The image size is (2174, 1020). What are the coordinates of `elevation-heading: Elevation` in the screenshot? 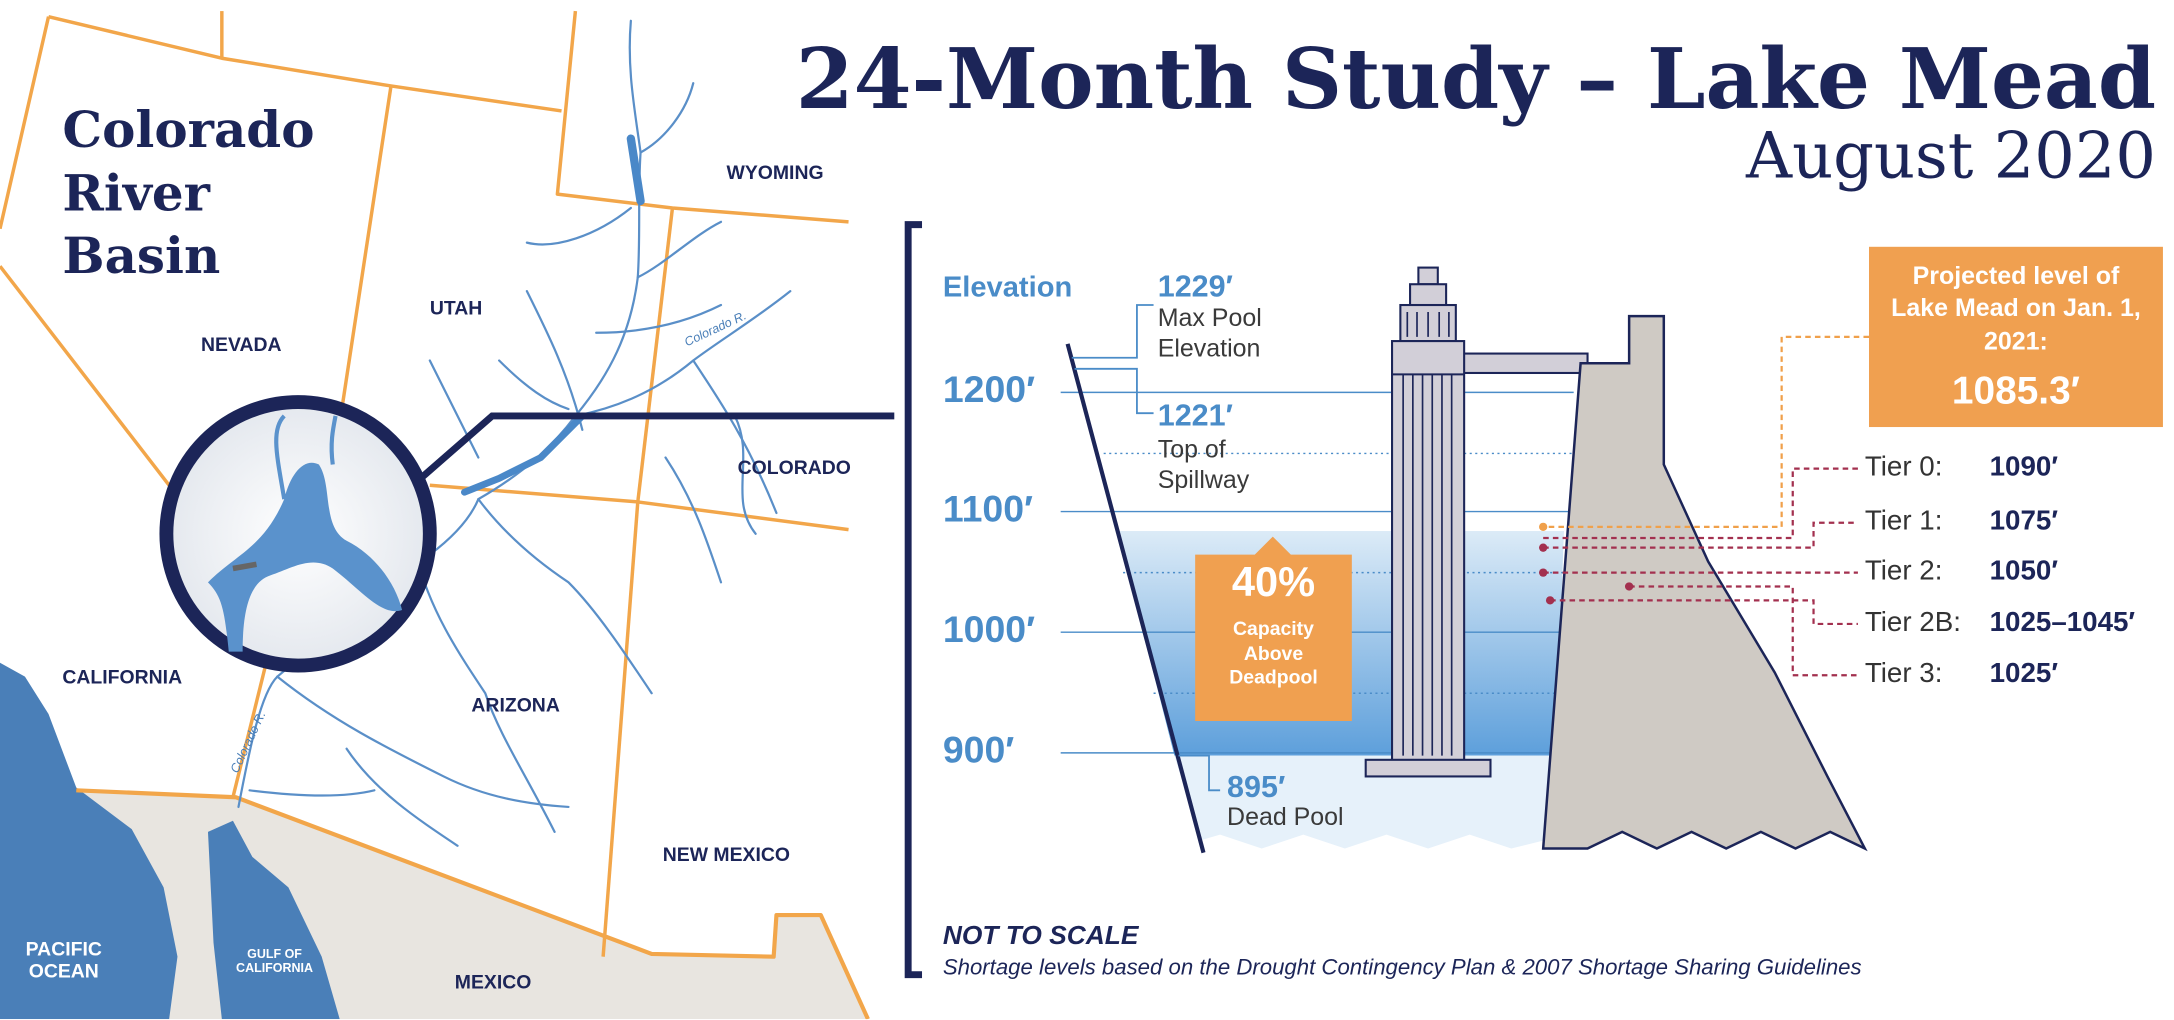 It's located at (1007, 287).